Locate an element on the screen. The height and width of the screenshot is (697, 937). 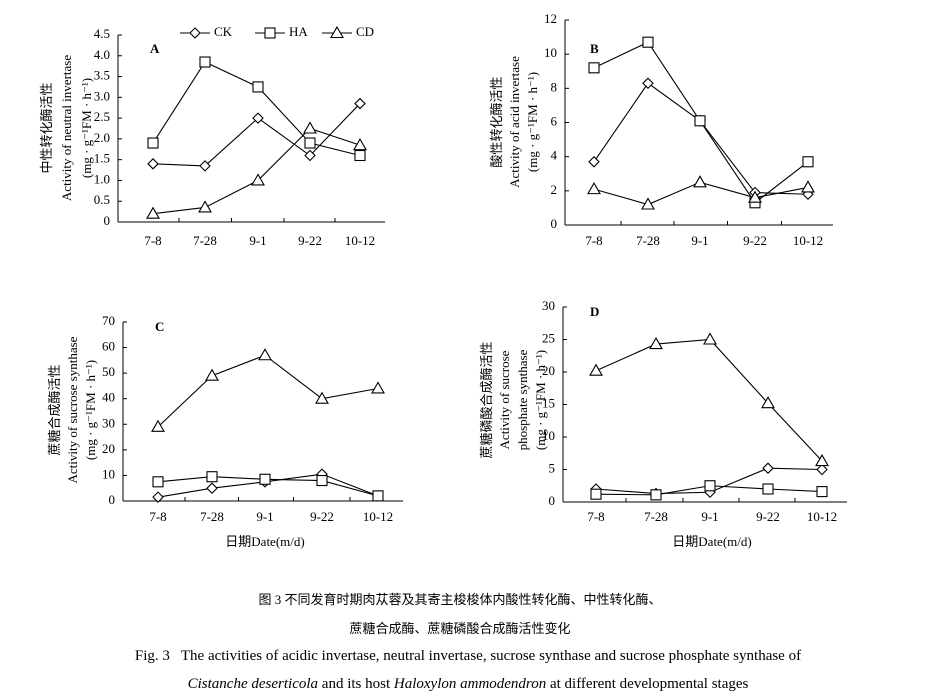
y-tick-label: 3.0 is located at coordinates (102, 95).